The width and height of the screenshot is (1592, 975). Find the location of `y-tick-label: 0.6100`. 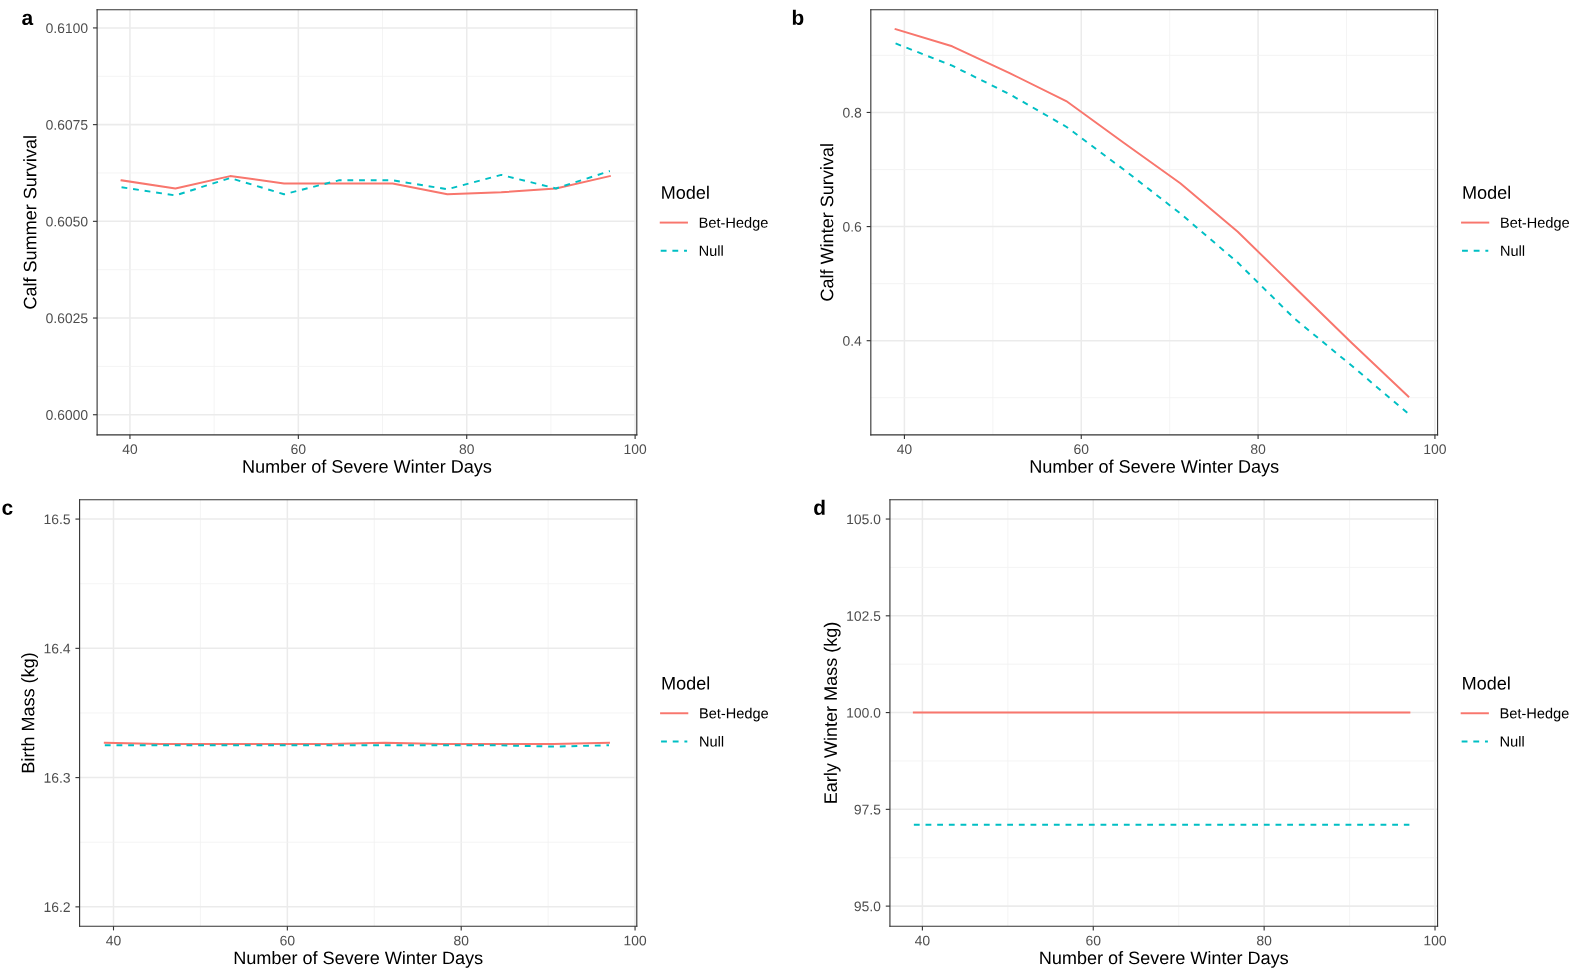

y-tick-label: 0.6100 is located at coordinates (67, 28).